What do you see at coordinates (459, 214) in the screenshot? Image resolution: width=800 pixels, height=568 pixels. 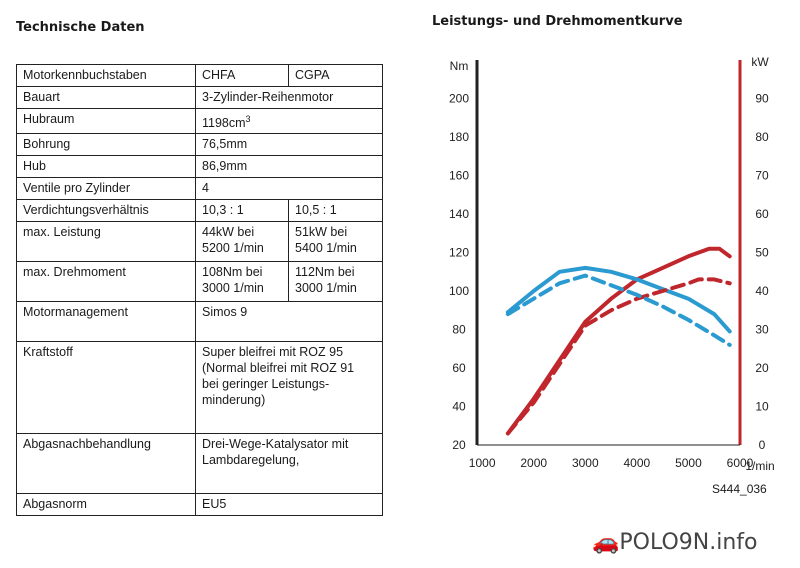 I see `y-left-tick-label: 140` at bounding box center [459, 214].